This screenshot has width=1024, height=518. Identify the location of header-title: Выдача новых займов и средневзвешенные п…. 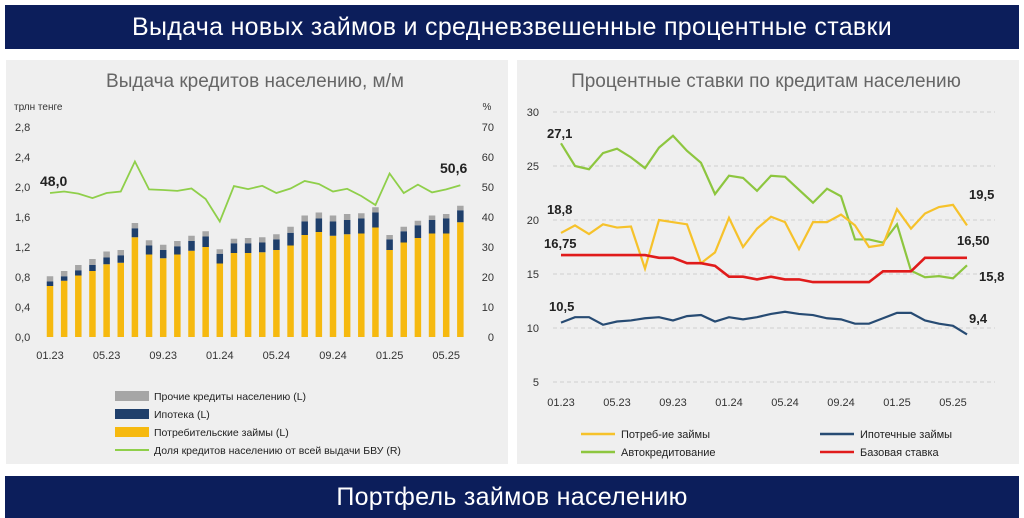
(512, 26).